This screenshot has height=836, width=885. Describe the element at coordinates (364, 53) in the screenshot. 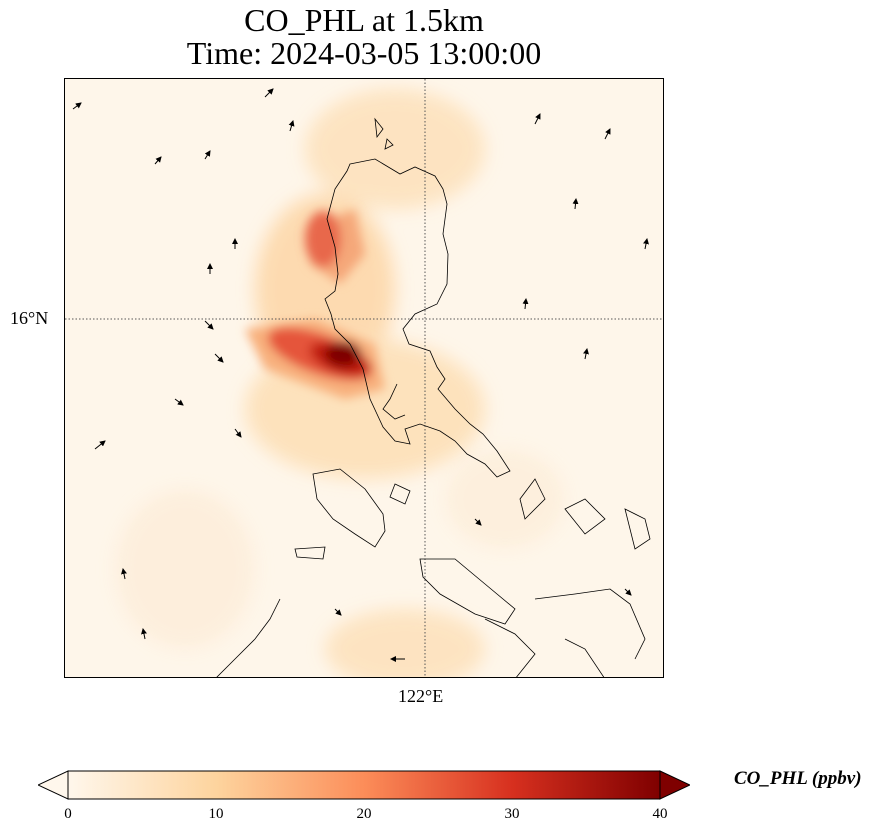

I see `title-line-time: Time: 2024-03-05 13:00:00` at that location.